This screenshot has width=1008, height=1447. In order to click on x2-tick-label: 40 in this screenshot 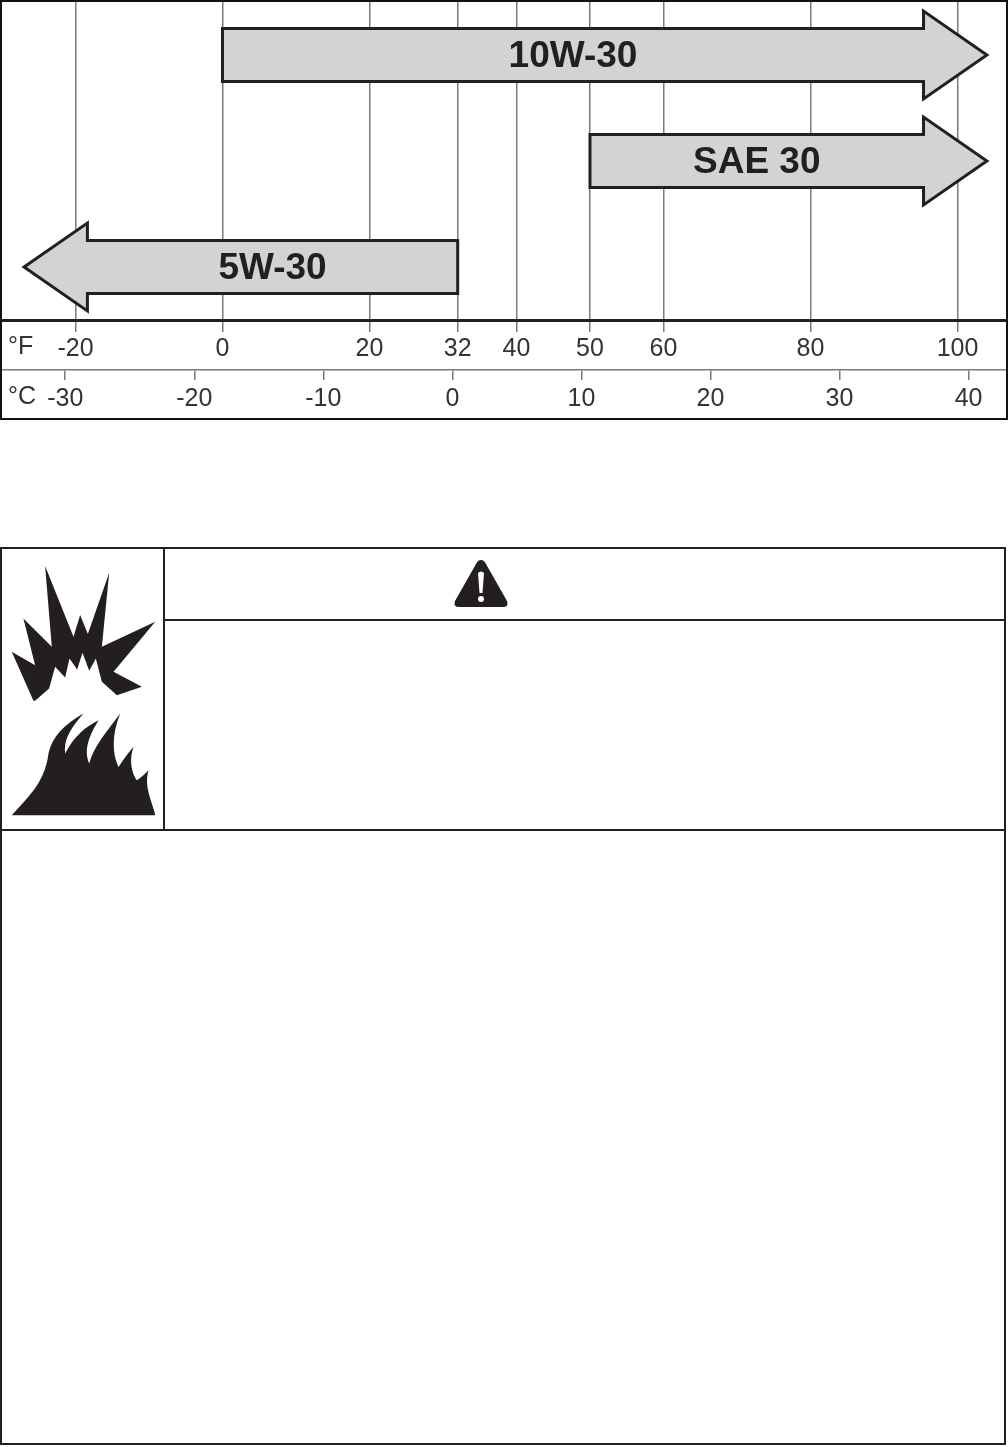, I will do `click(968, 396)`.